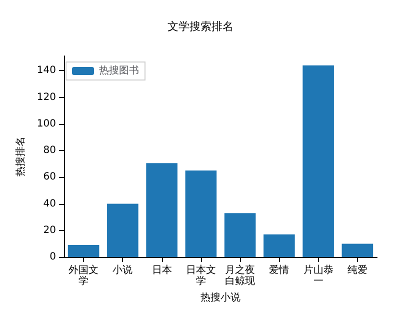 The width and height of the screenshot is (401, 320). Describe the element at coordinates (162, 270) in the screenshot. I see `x-tick-label: 日本` at that location.